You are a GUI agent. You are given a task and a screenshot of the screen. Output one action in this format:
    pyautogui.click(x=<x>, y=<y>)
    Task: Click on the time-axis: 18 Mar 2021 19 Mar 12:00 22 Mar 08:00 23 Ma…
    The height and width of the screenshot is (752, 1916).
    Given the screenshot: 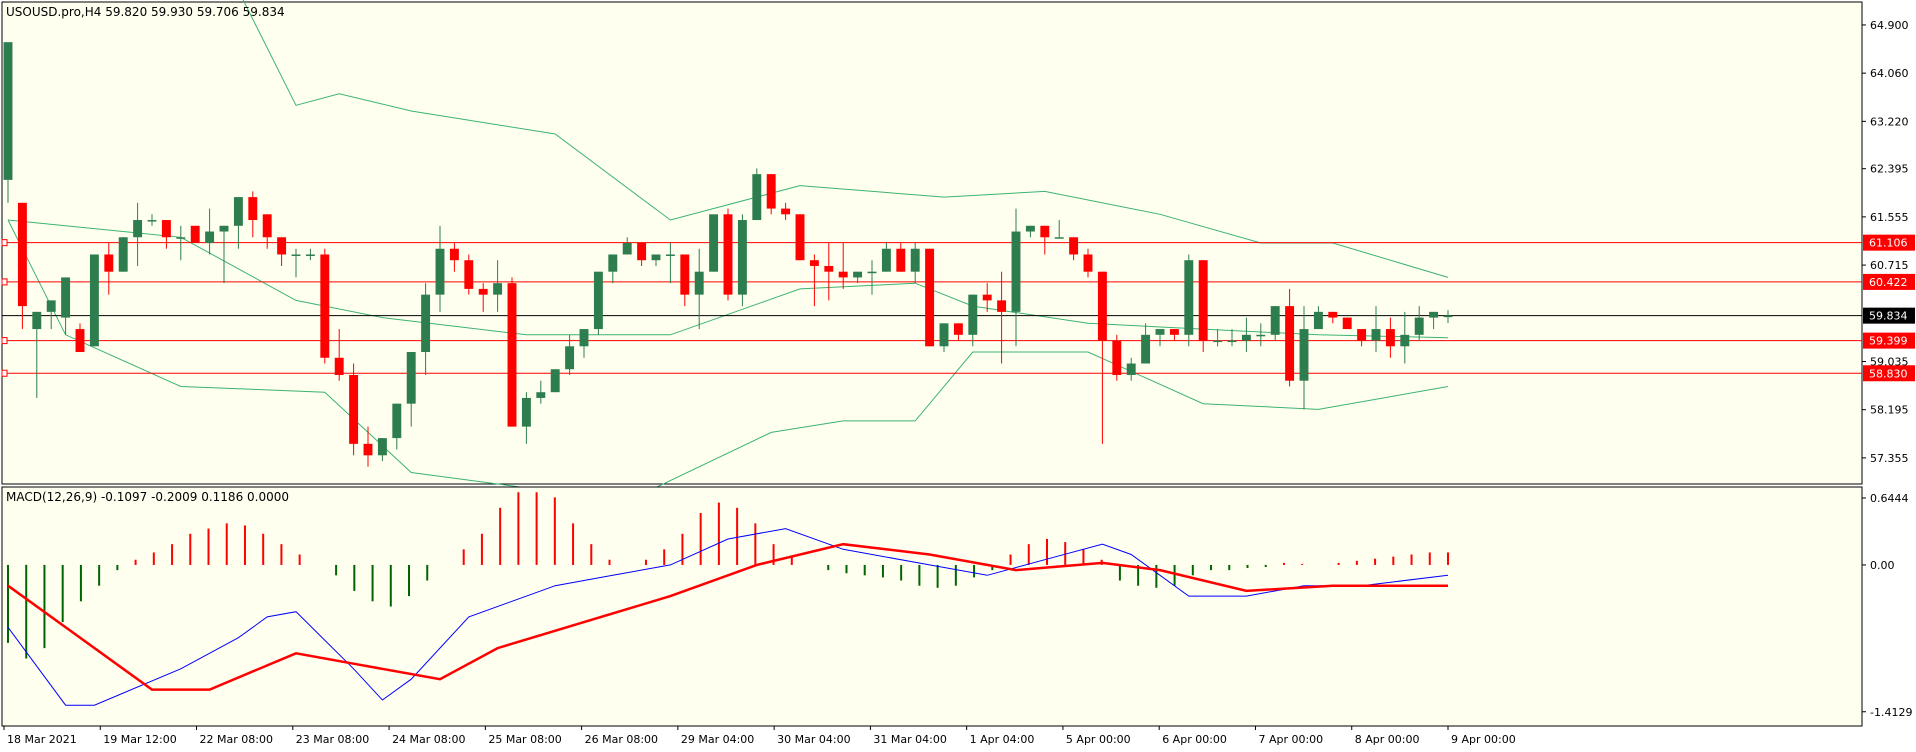 What is the action you would take?
    pyautogui.click(x=759, y=736)
    